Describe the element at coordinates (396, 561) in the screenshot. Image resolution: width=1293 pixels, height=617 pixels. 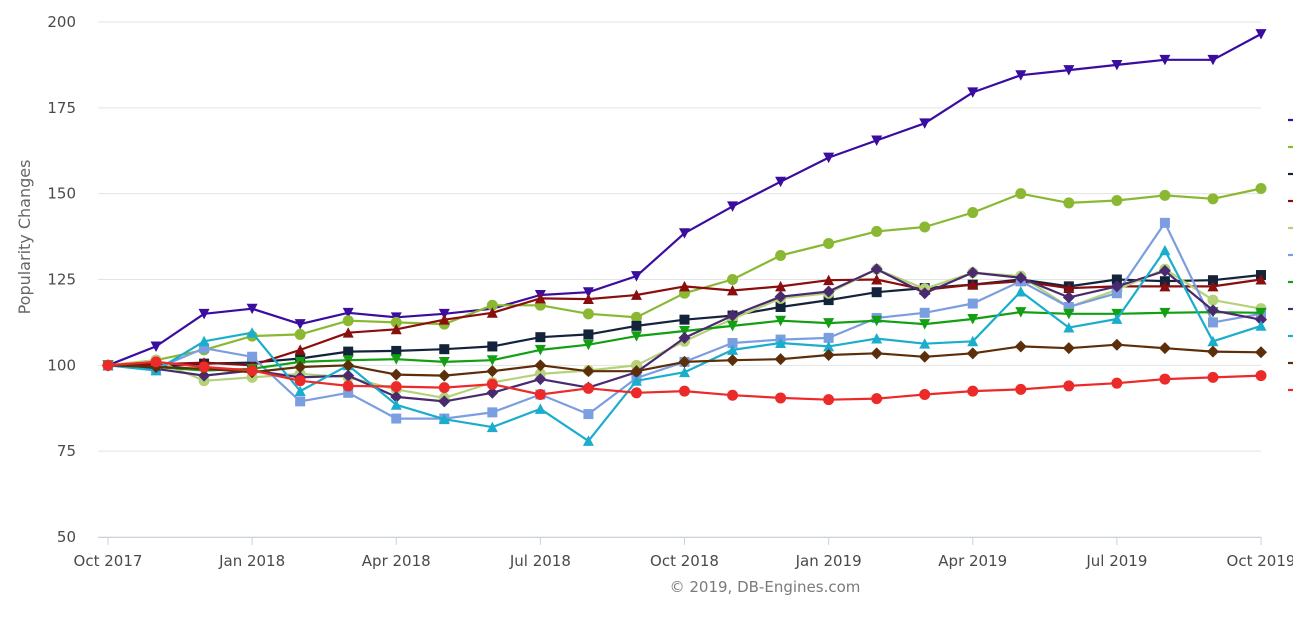
I see `x-tick-label: Apr 2018` at that location.